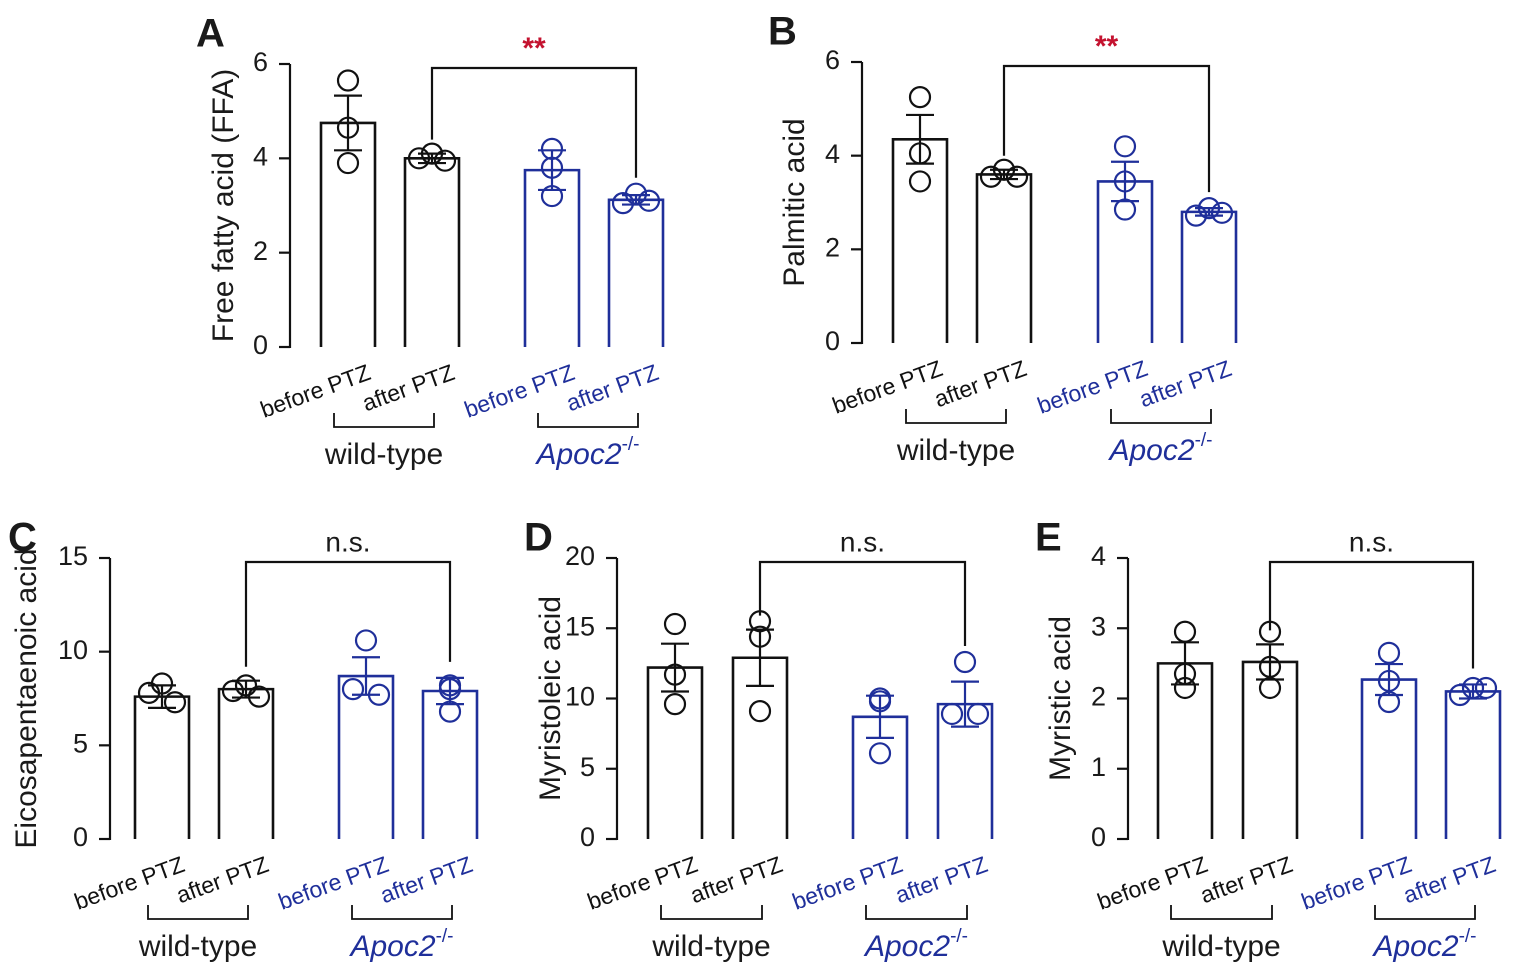  What do you see at coordinates (1098, 626) in the screenshot?
I see `y-tick-label: 3` at bounding box center [1098, 626].